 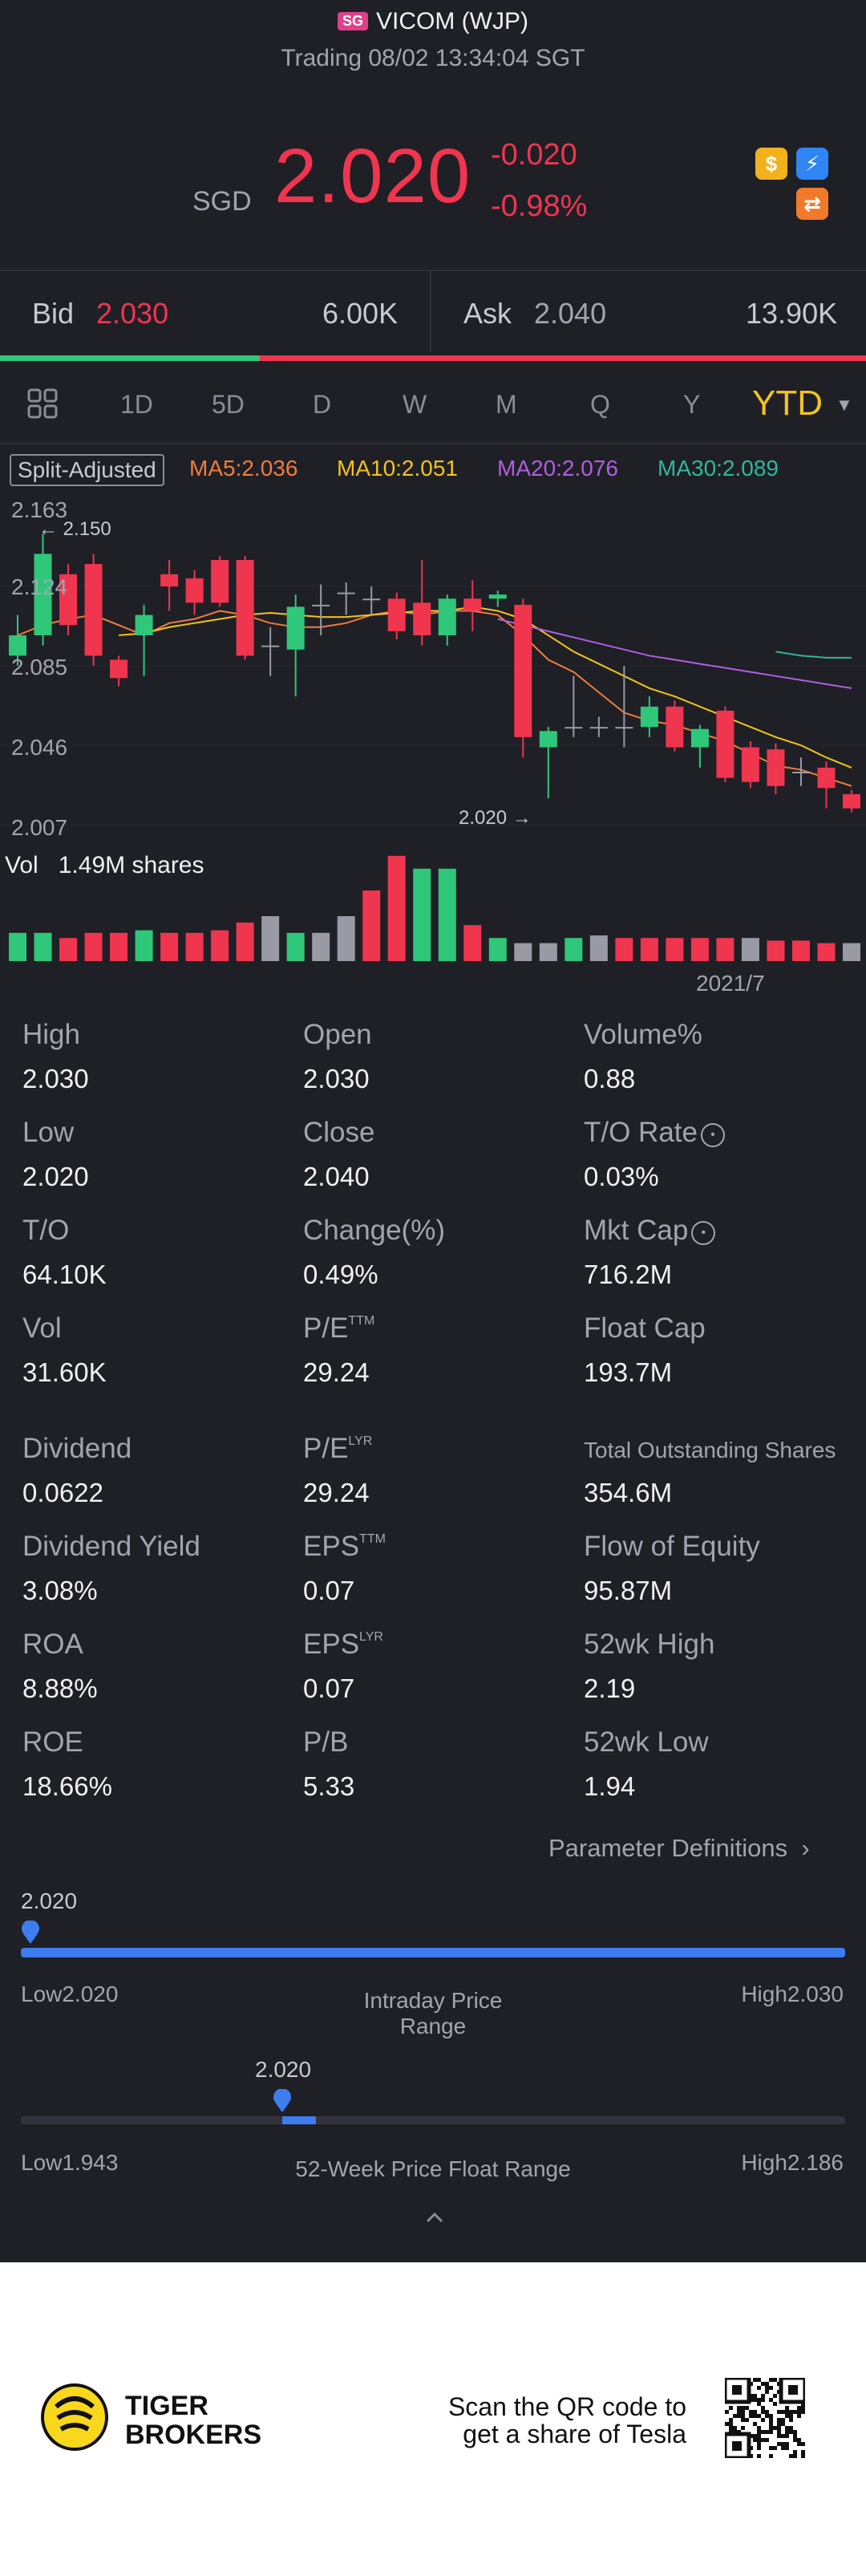 What do you see at coordinates (87, 470) in the screenshot?
I see `split-adjusted-toggle: Split-Adjusted` at bounding box center [87, 470].